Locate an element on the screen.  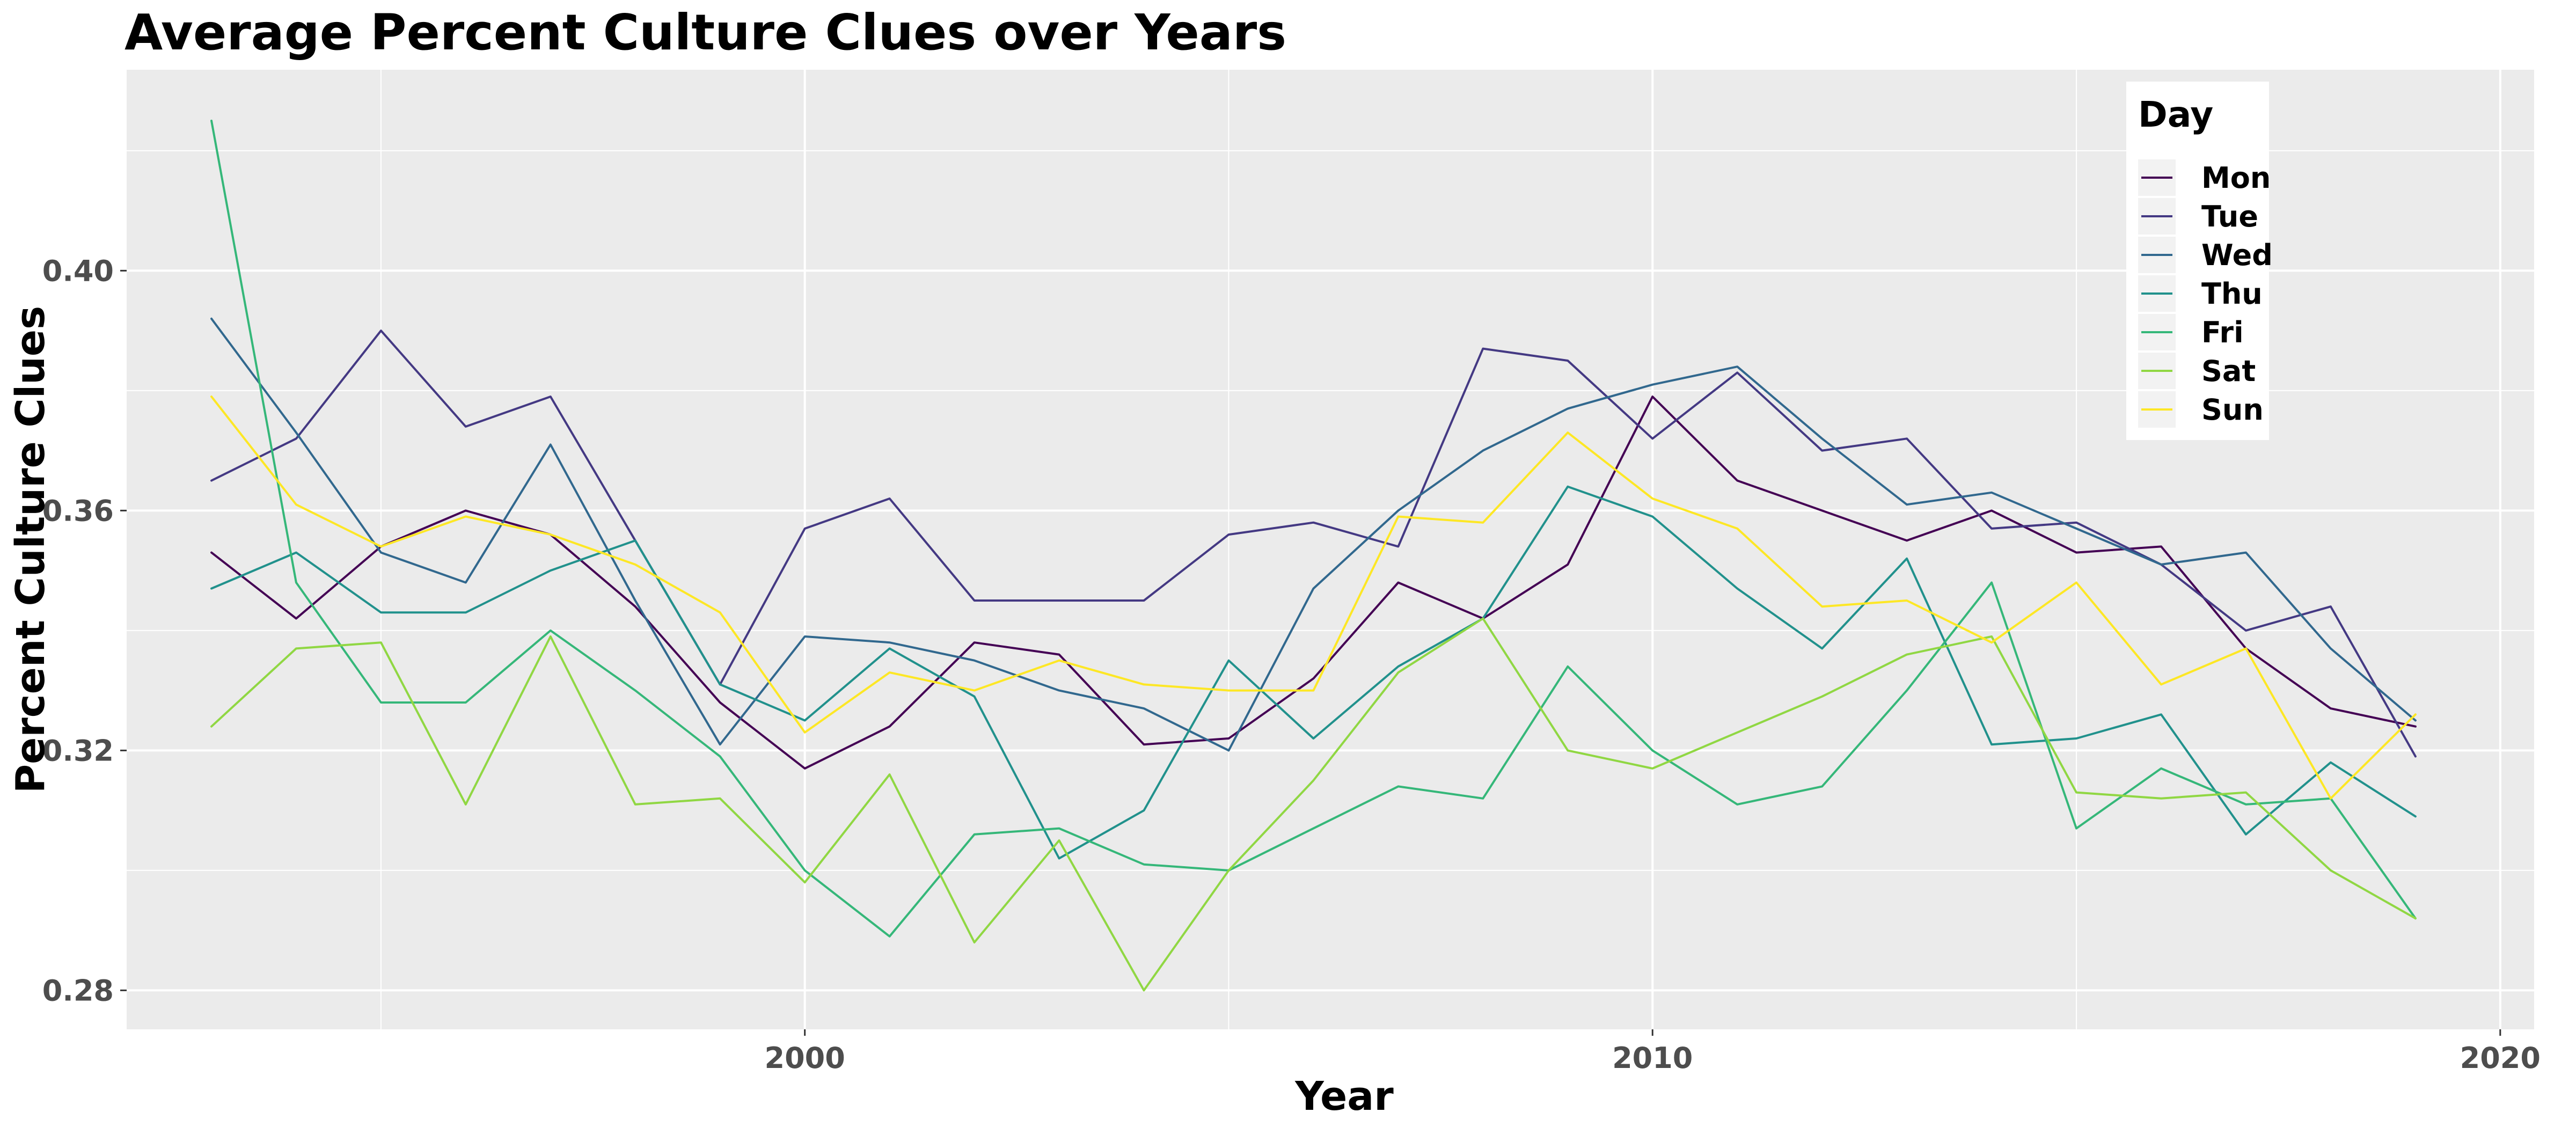
x-axis-ticks: 2000 2010 2020 is located at coordinates (1653, 1052).